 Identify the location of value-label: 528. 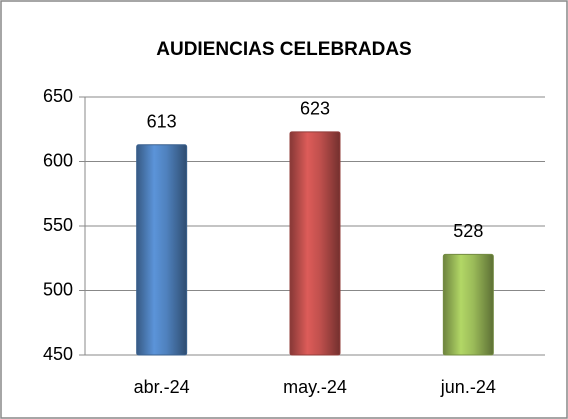
(468, 231).